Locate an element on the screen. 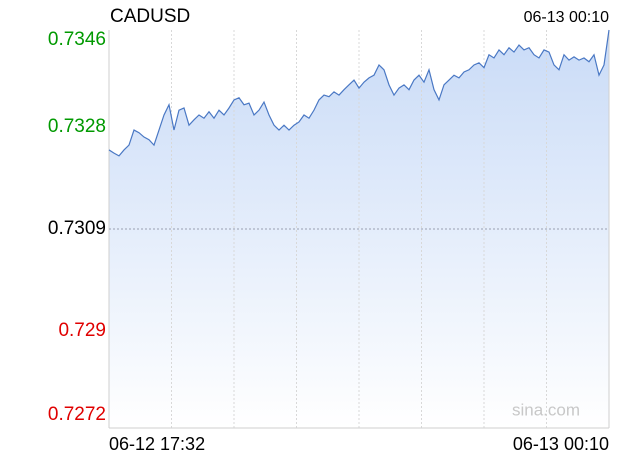 This screenshot has width=620, height=460. y-tick-label: 0.7328 is located at coordinates (77, 126).